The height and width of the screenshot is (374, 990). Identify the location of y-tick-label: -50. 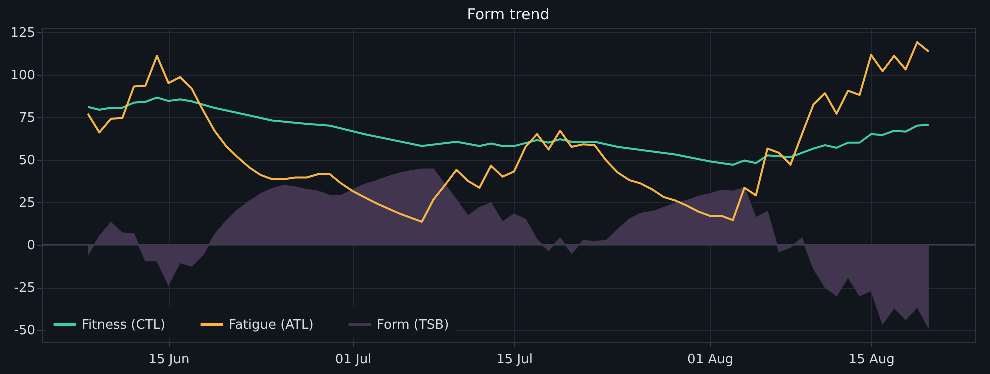
(25, 331).